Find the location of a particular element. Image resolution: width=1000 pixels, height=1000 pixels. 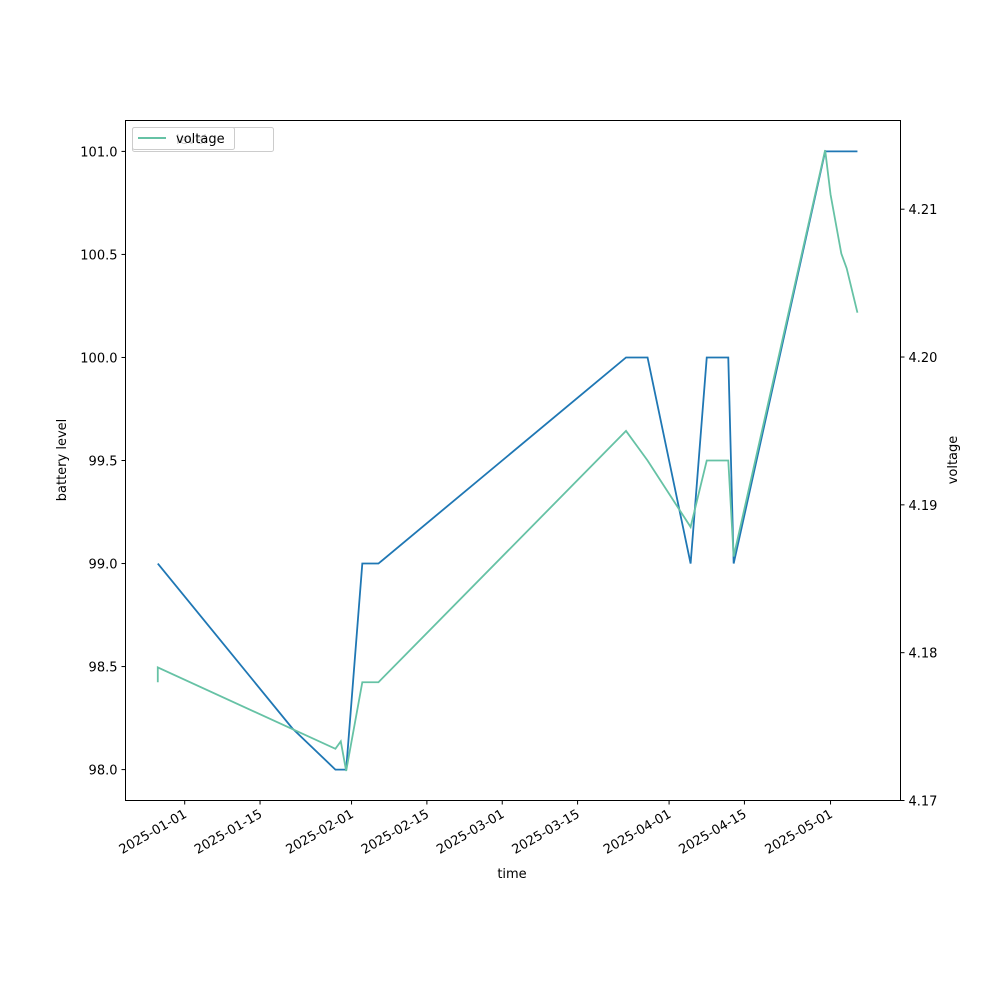

y-left-tick-label: 98.0 is located at coordinates (103, 771).